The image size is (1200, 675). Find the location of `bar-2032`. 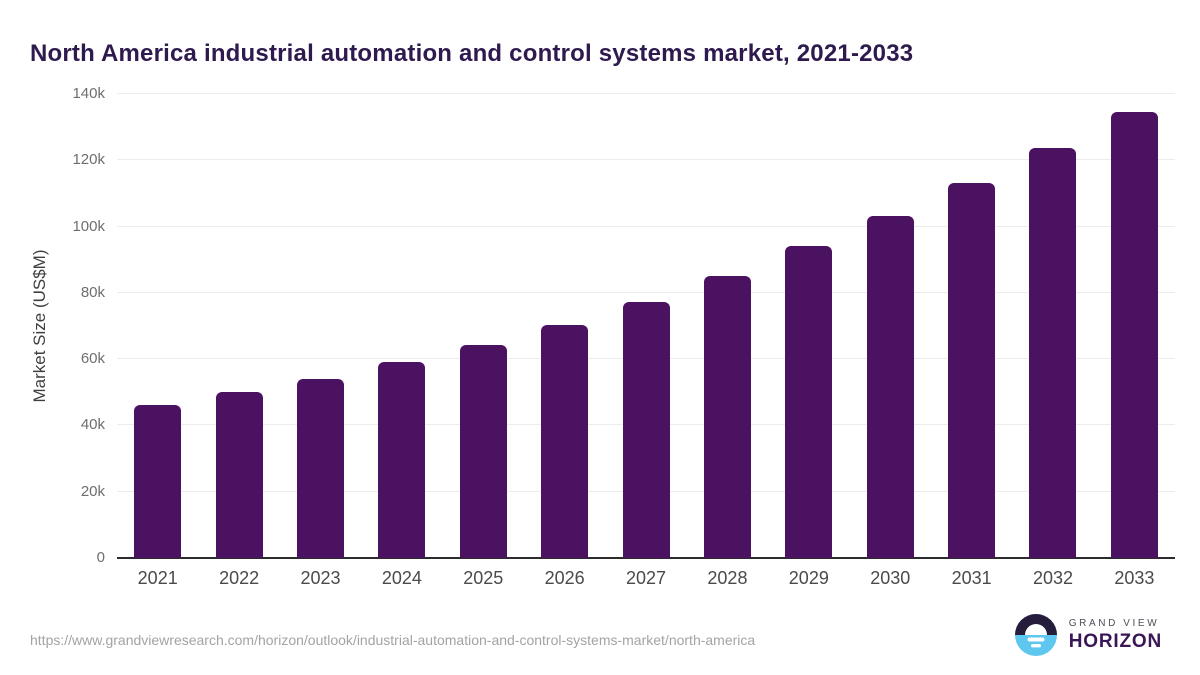

bar-2032 is located at coordinates (1053, 353).